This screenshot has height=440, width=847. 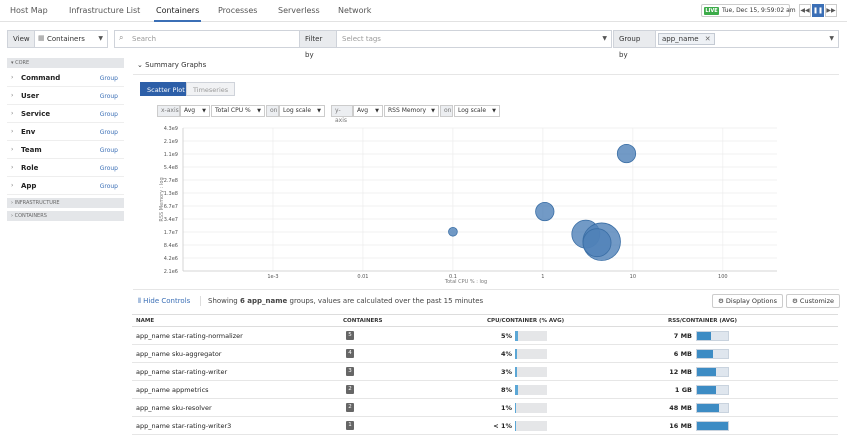 What do you see at coordinates (171, 168) in the screenshot?
I see `y-tick-label: 5.4e8` at bounding box center [171, 168].